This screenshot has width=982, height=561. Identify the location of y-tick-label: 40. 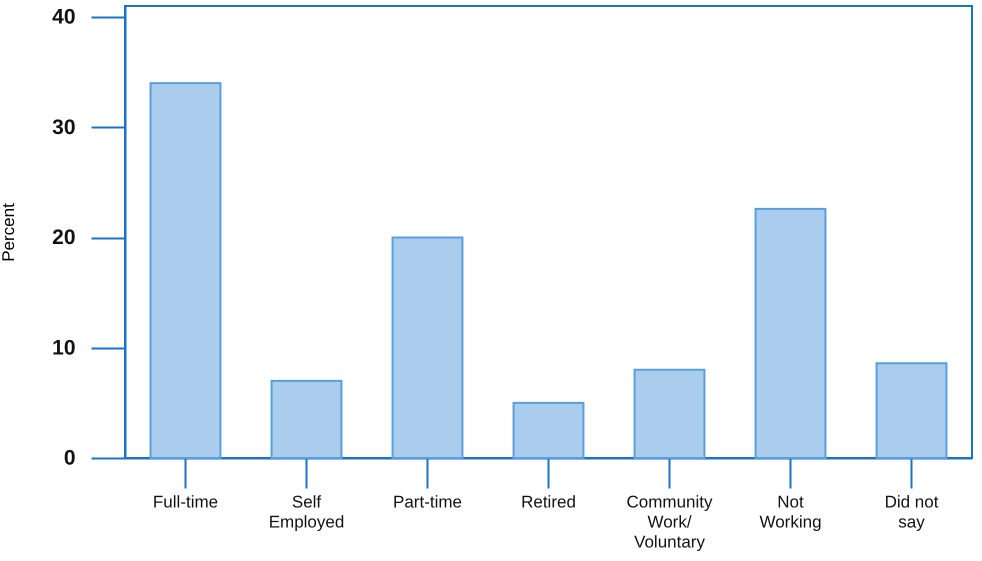
(64, 17).